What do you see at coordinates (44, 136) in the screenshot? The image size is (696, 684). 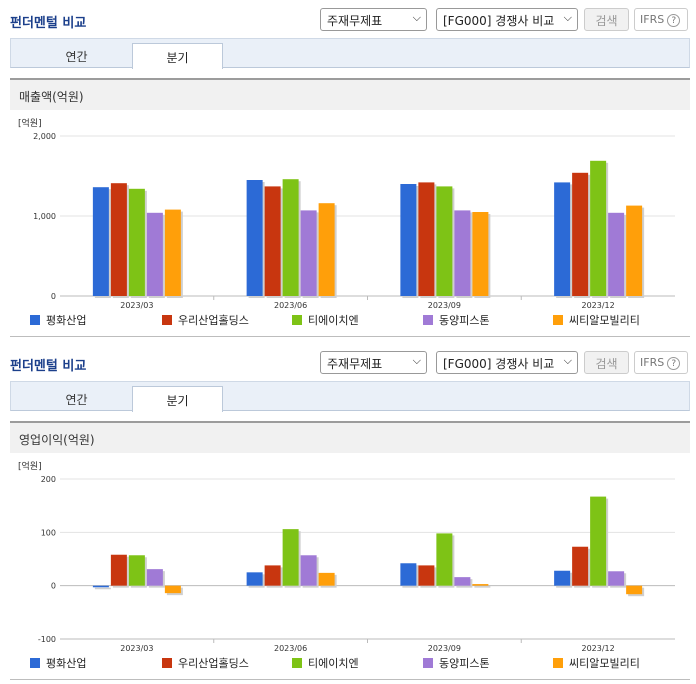 I see `y-tick-label: 2,000` at bounding box center [44, 136].